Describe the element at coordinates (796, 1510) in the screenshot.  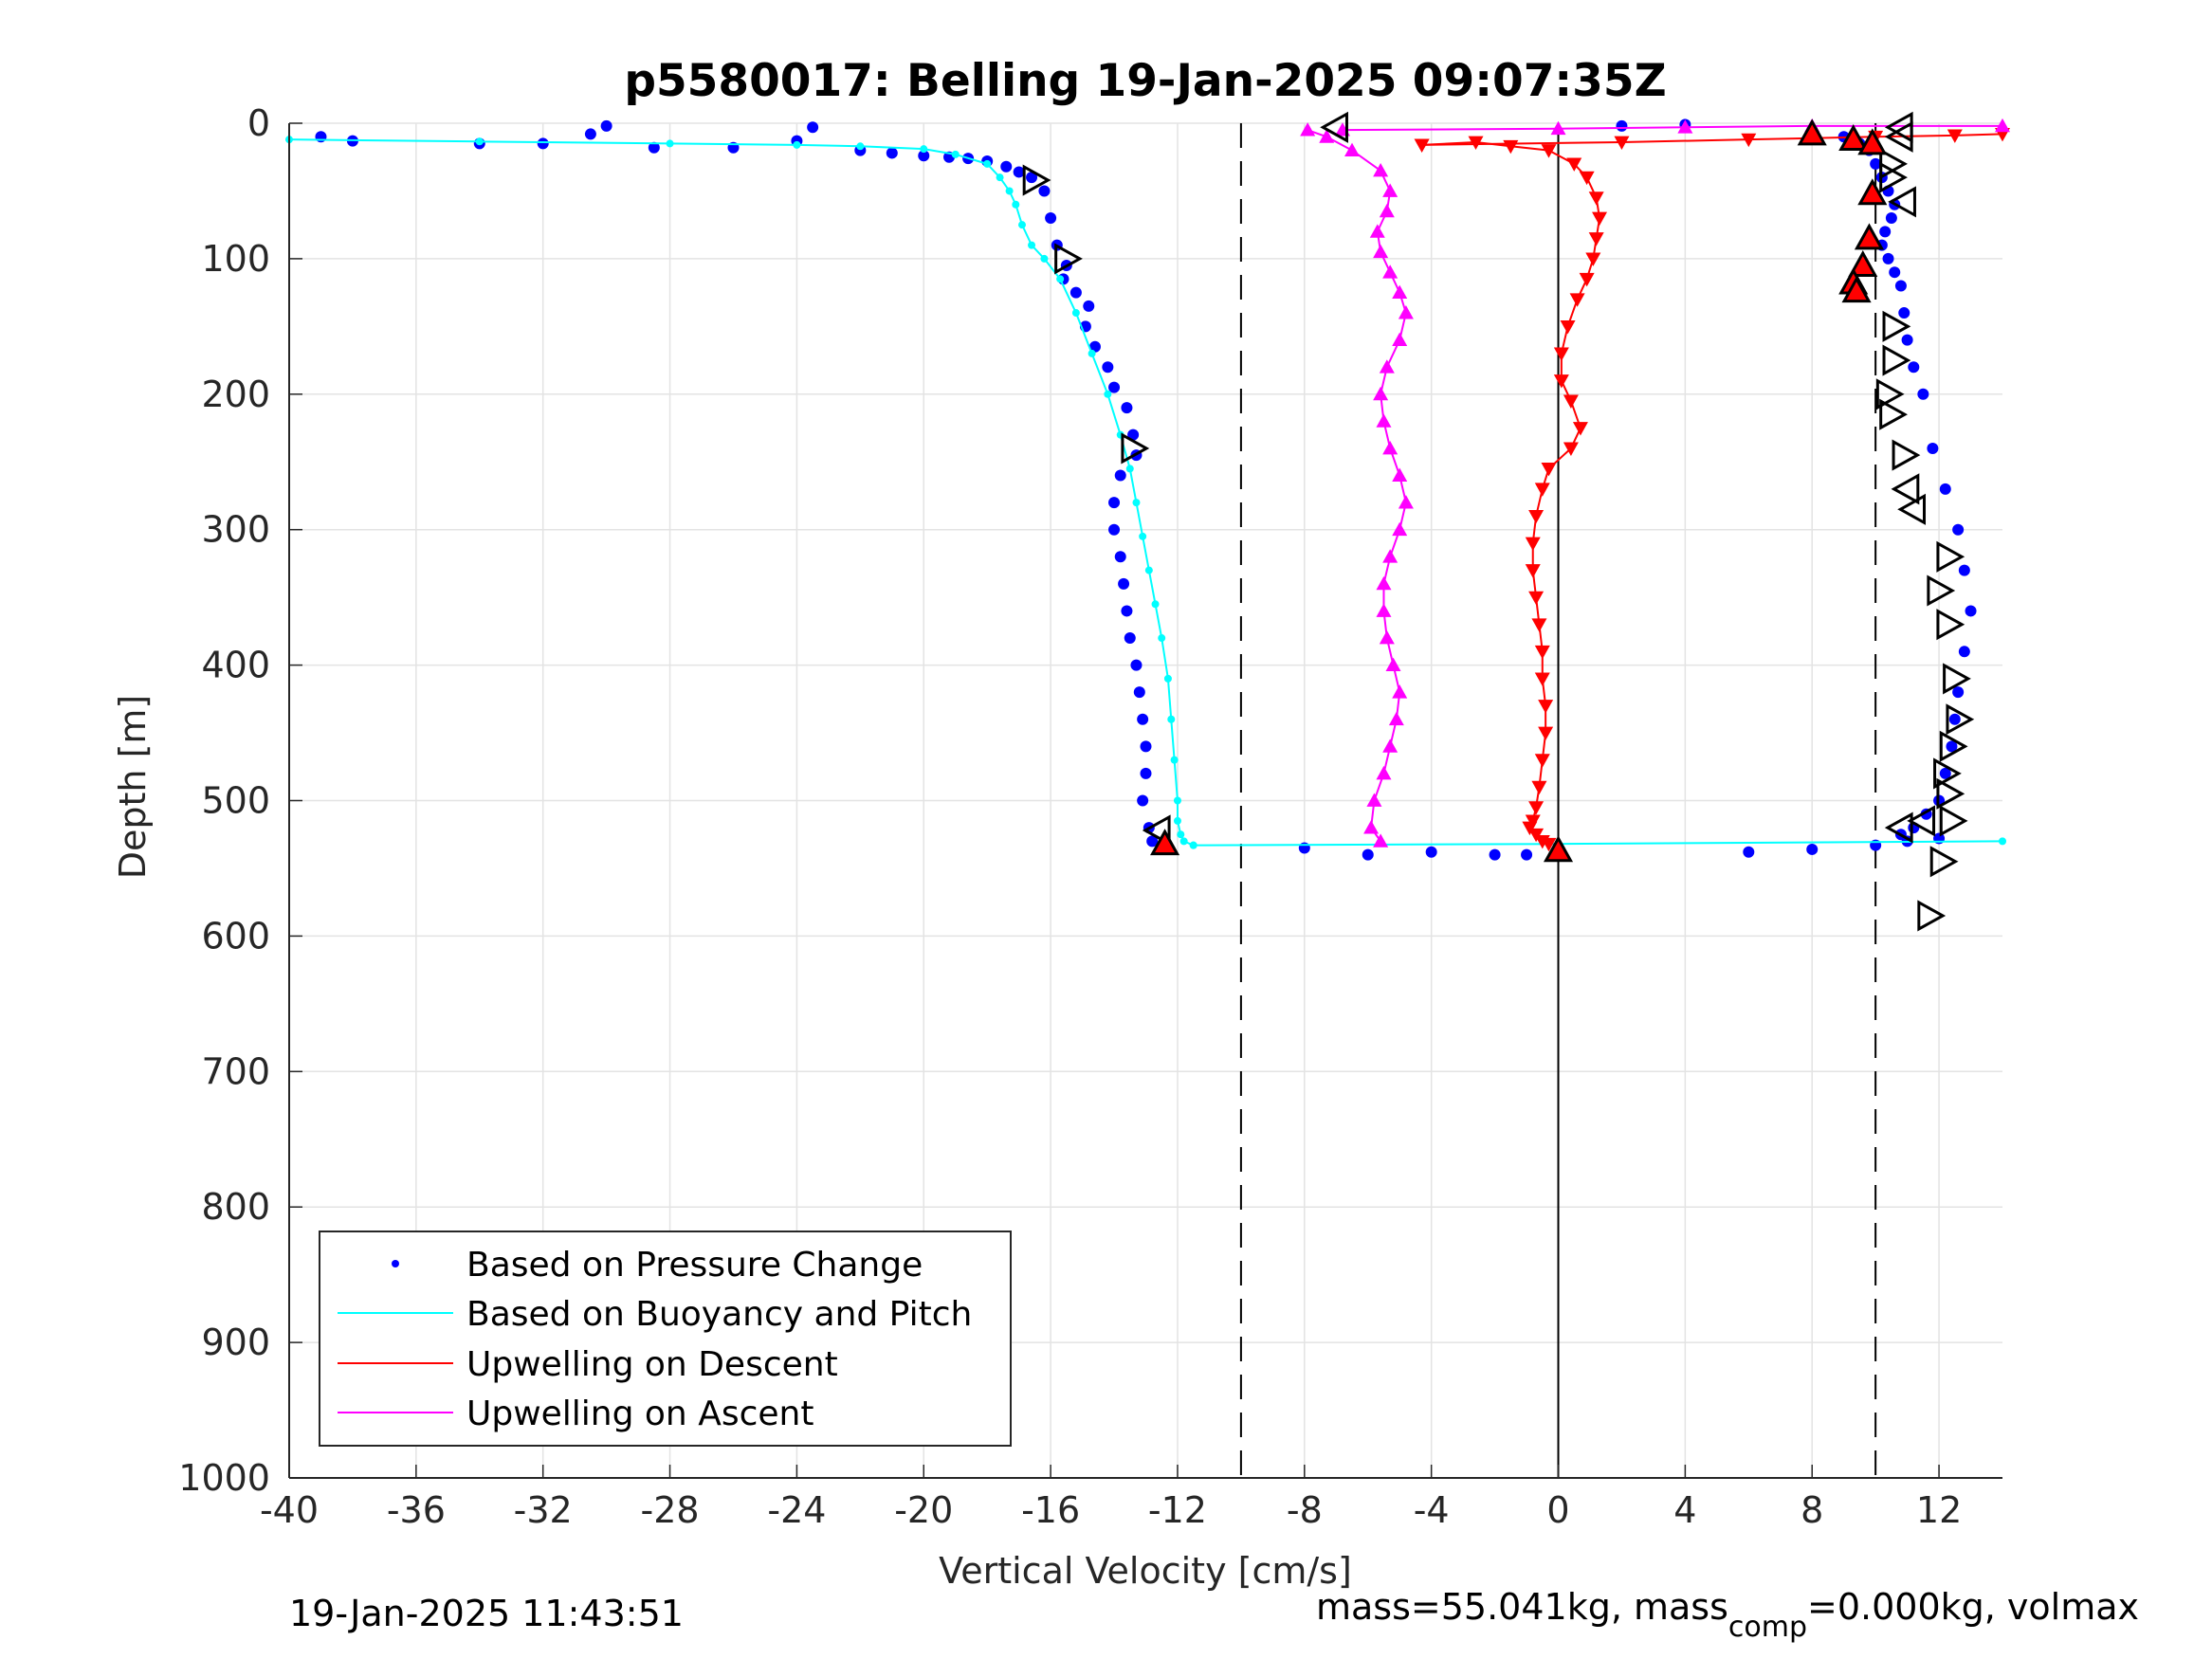
I see `x-tick-label: -24` at that location.